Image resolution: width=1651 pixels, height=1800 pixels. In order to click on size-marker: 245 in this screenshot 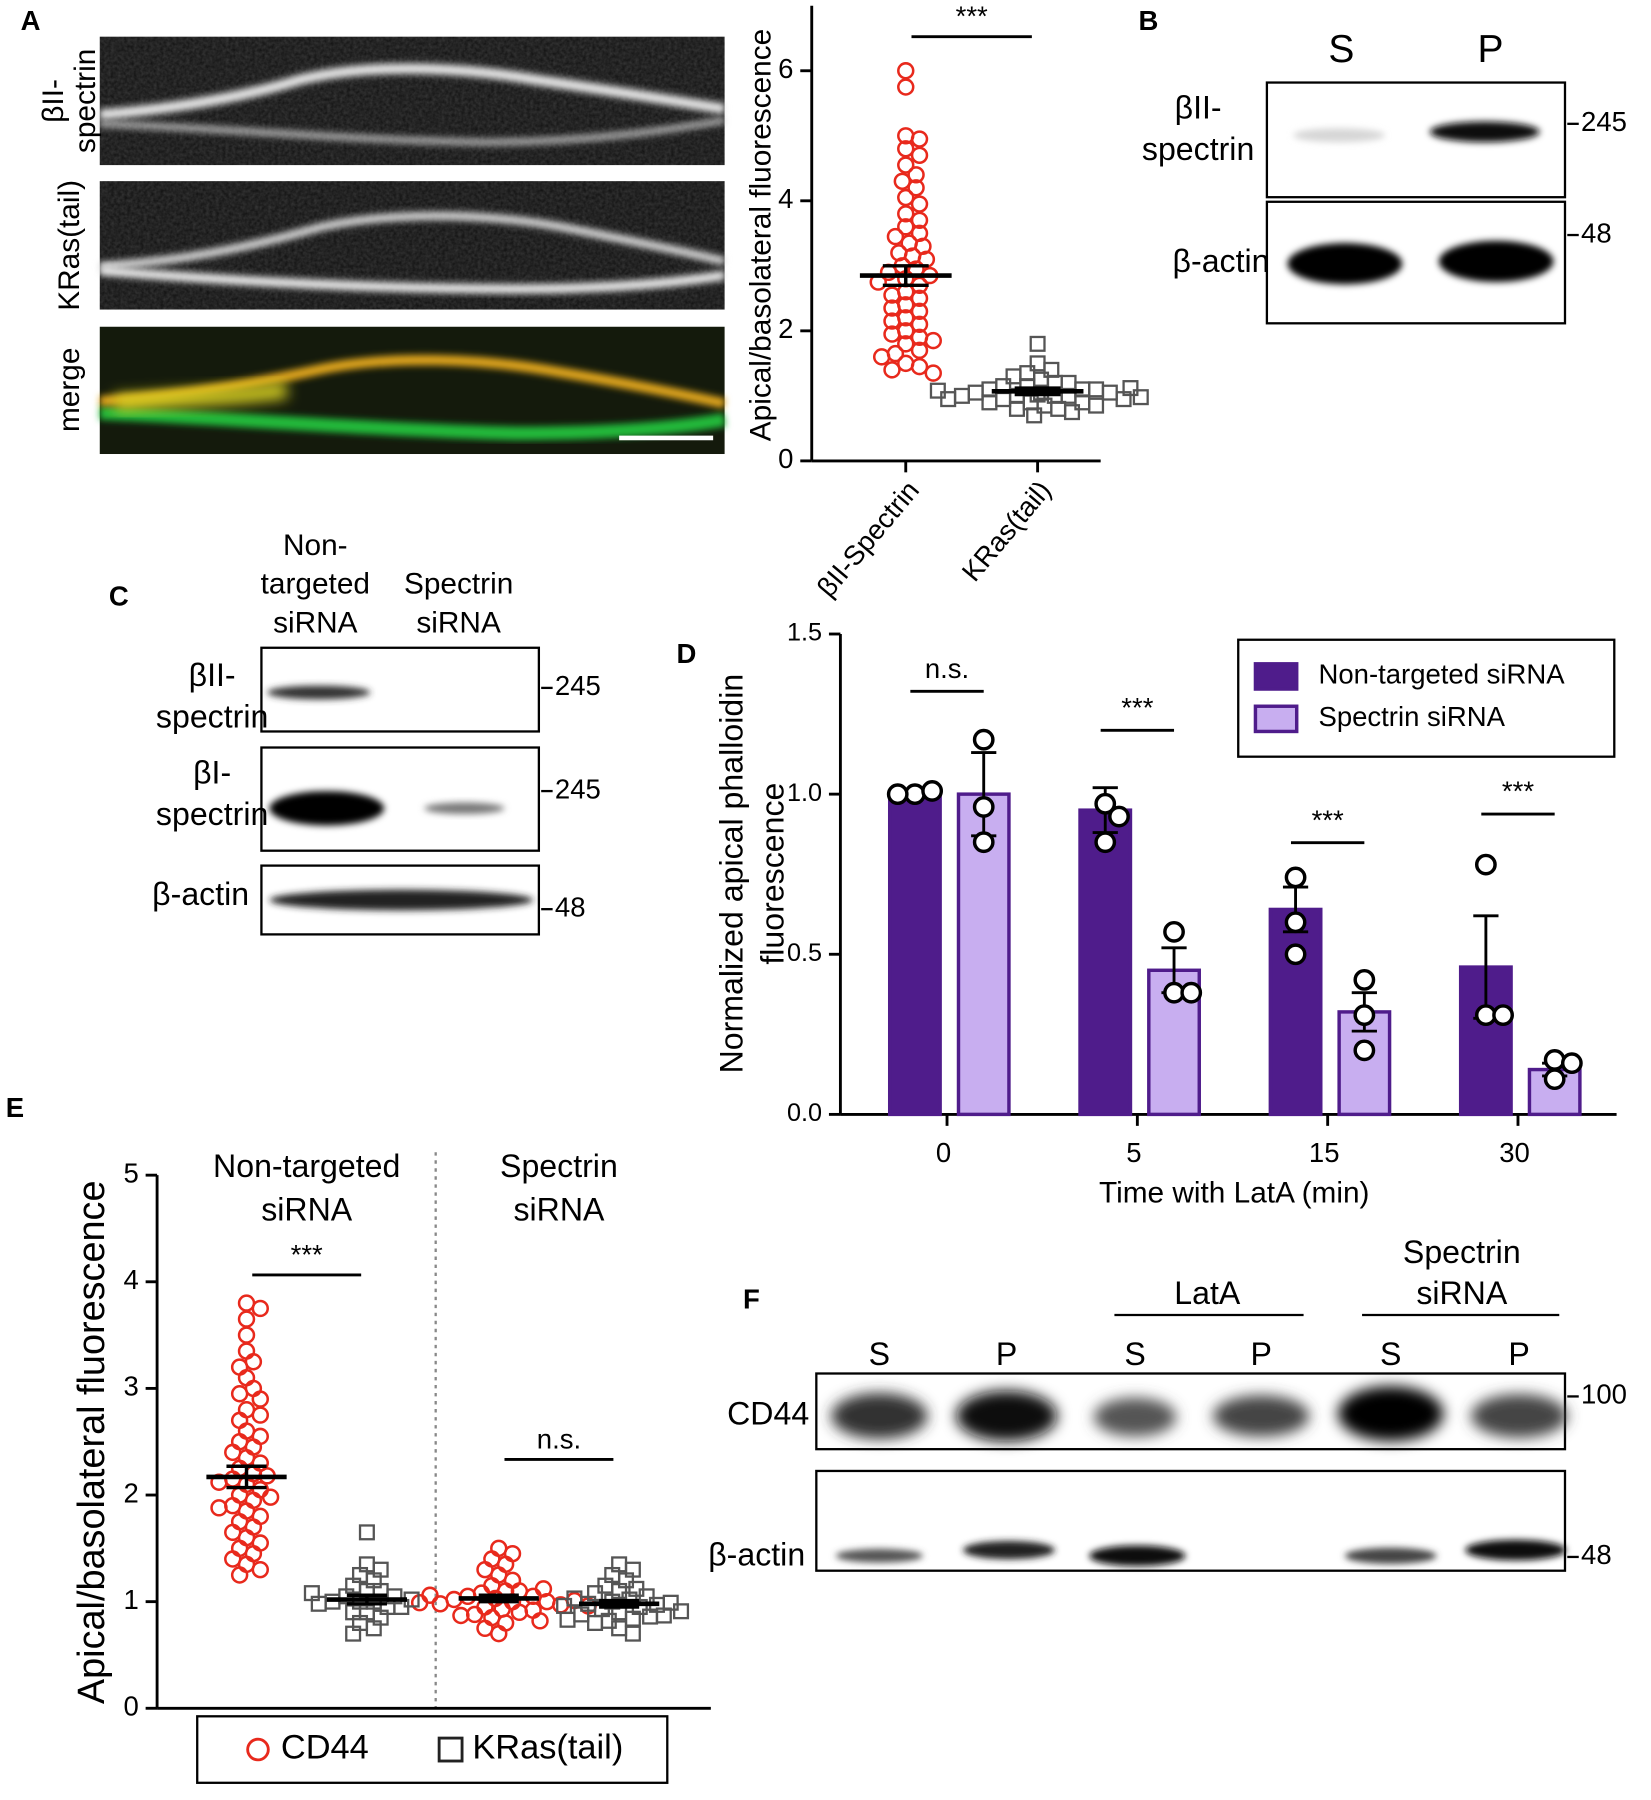, I will do `click(578, 685)`.